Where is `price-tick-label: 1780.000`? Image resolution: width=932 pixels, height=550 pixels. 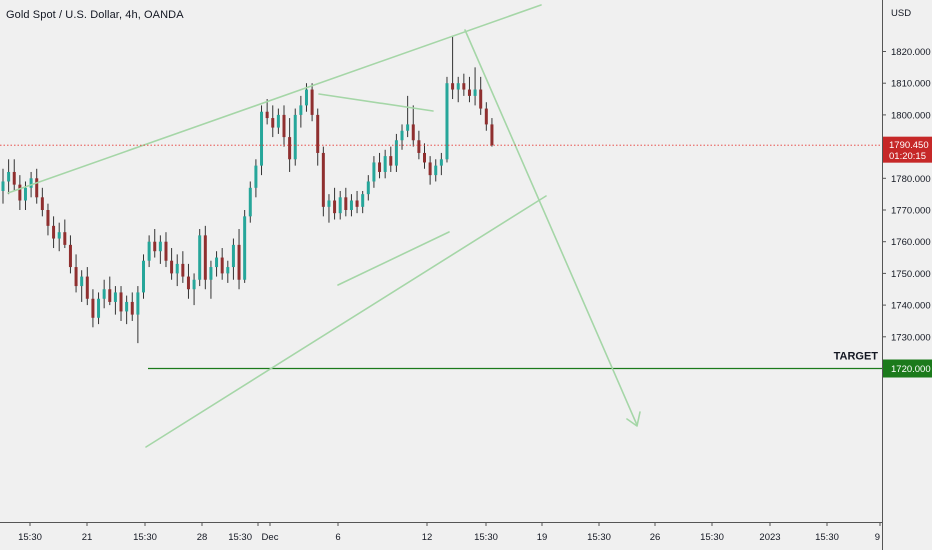 price-tick-label: 1780.000 is located at coordinates (911, 179).